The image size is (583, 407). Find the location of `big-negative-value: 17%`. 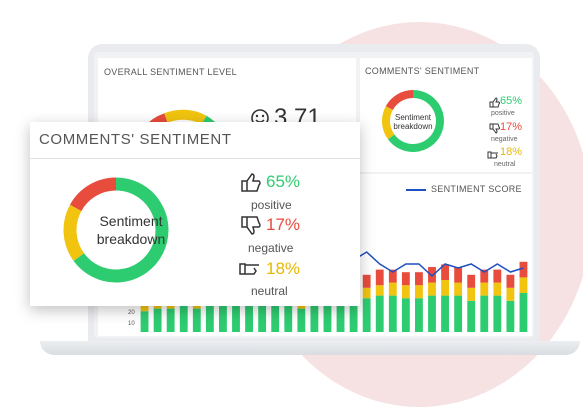

big-negative-value: 17% is located at coordinates (283, 224).